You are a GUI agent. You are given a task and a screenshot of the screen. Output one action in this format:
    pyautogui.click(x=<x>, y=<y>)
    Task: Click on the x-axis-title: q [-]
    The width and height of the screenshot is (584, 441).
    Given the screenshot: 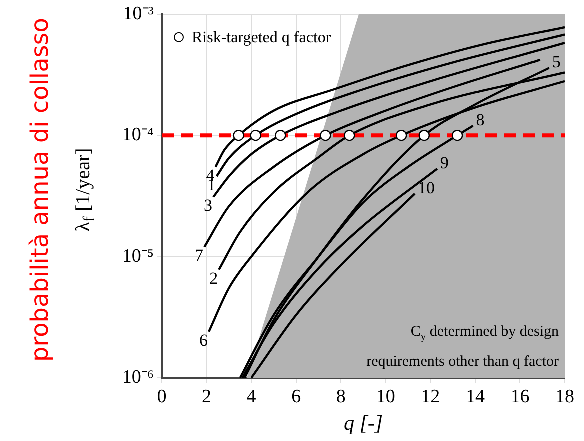 What is the action you would take?
    pyautogui.click(x=364, y=422)
    